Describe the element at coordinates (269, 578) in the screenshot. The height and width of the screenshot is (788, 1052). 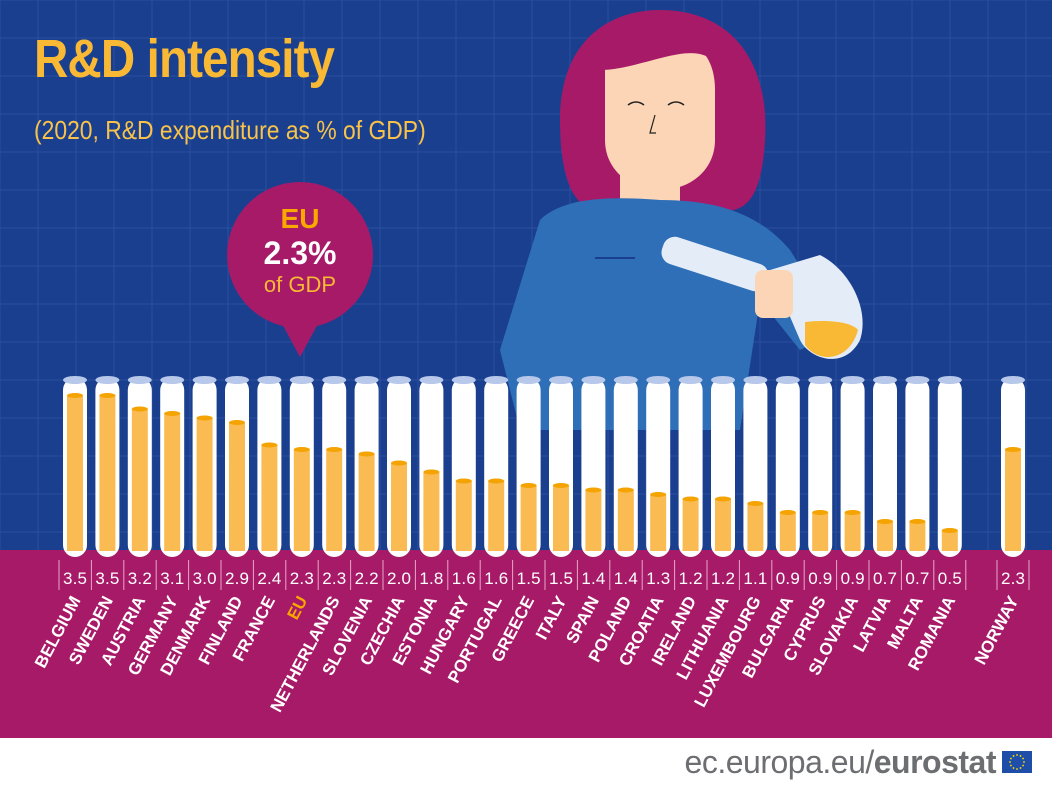
I see `value-label: 2.4` at that location.